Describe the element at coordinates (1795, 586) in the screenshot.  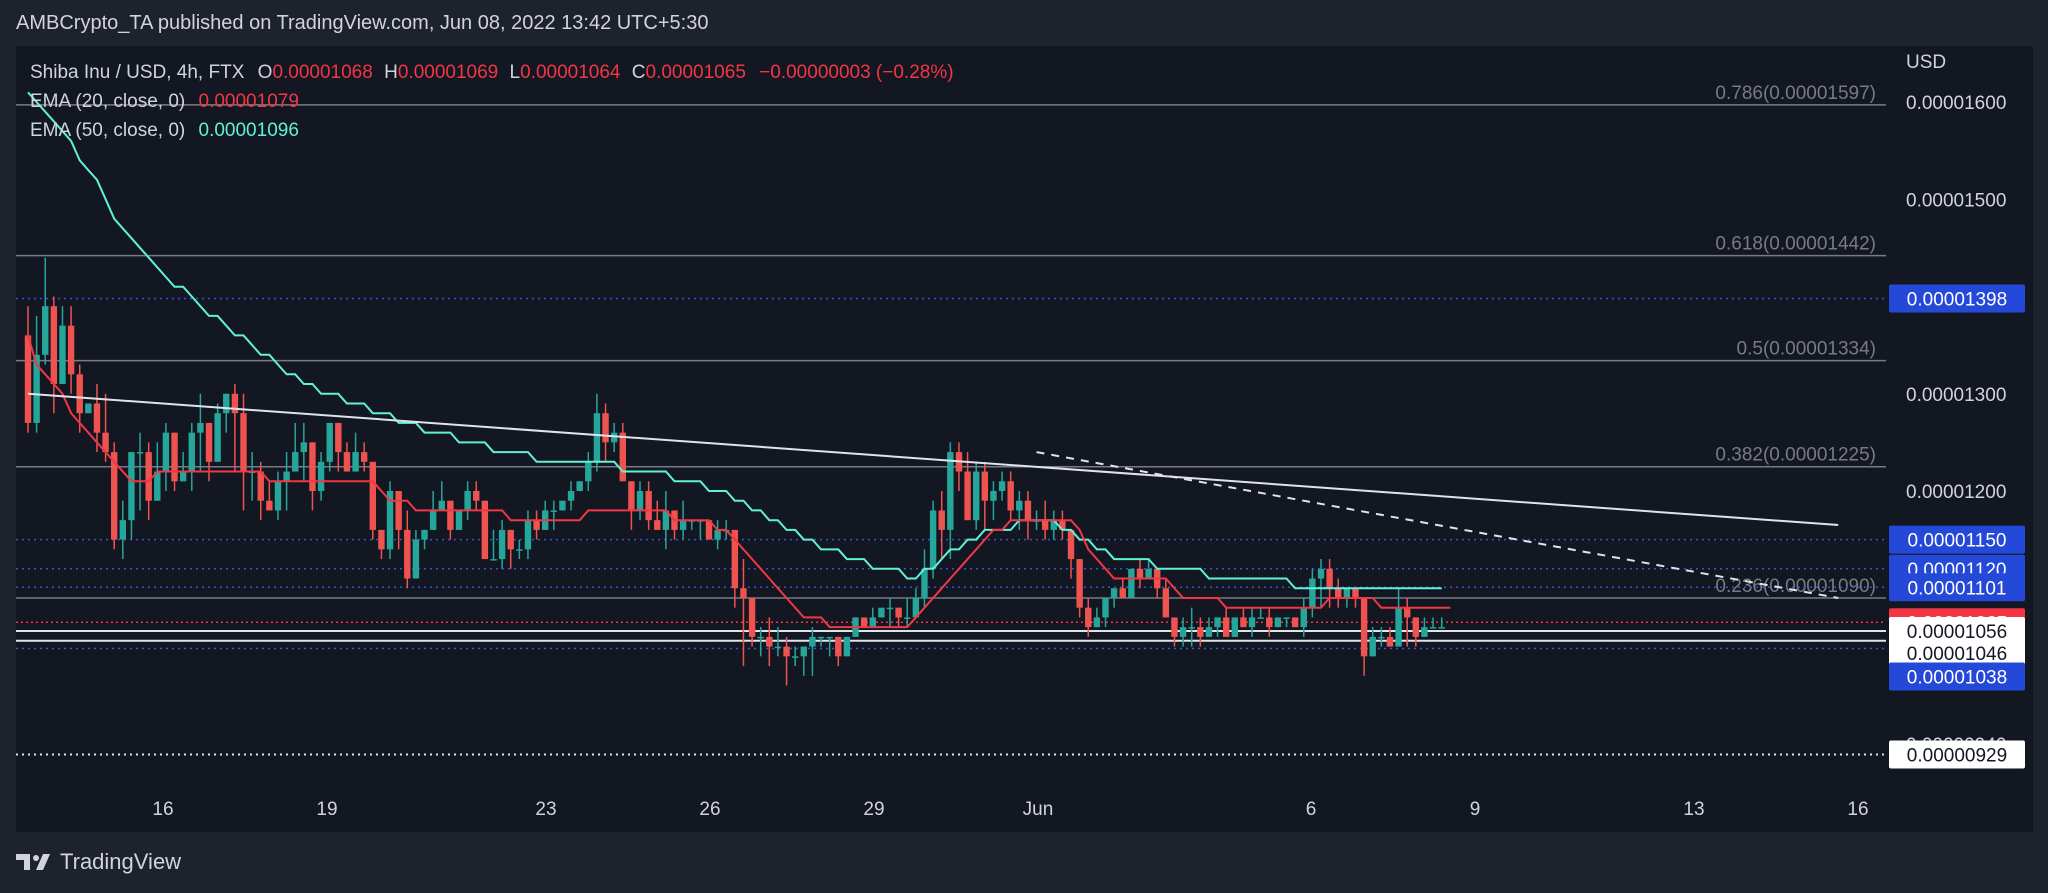
I see `fib-label-4: 0.236(0.00001090)` at that location.